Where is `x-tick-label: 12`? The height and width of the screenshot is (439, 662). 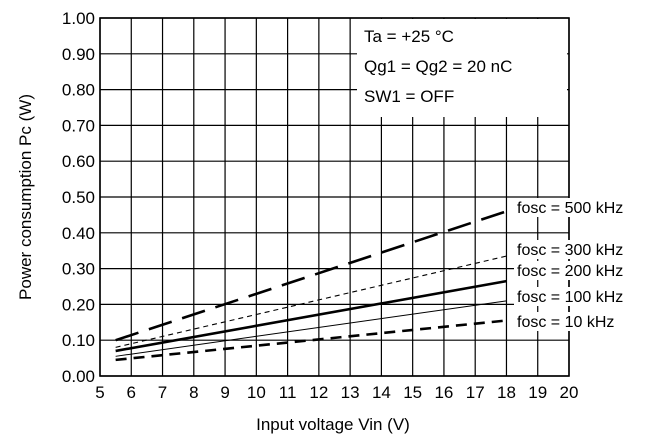
x-tick-label: 12 is located at coordinates (318, 392).